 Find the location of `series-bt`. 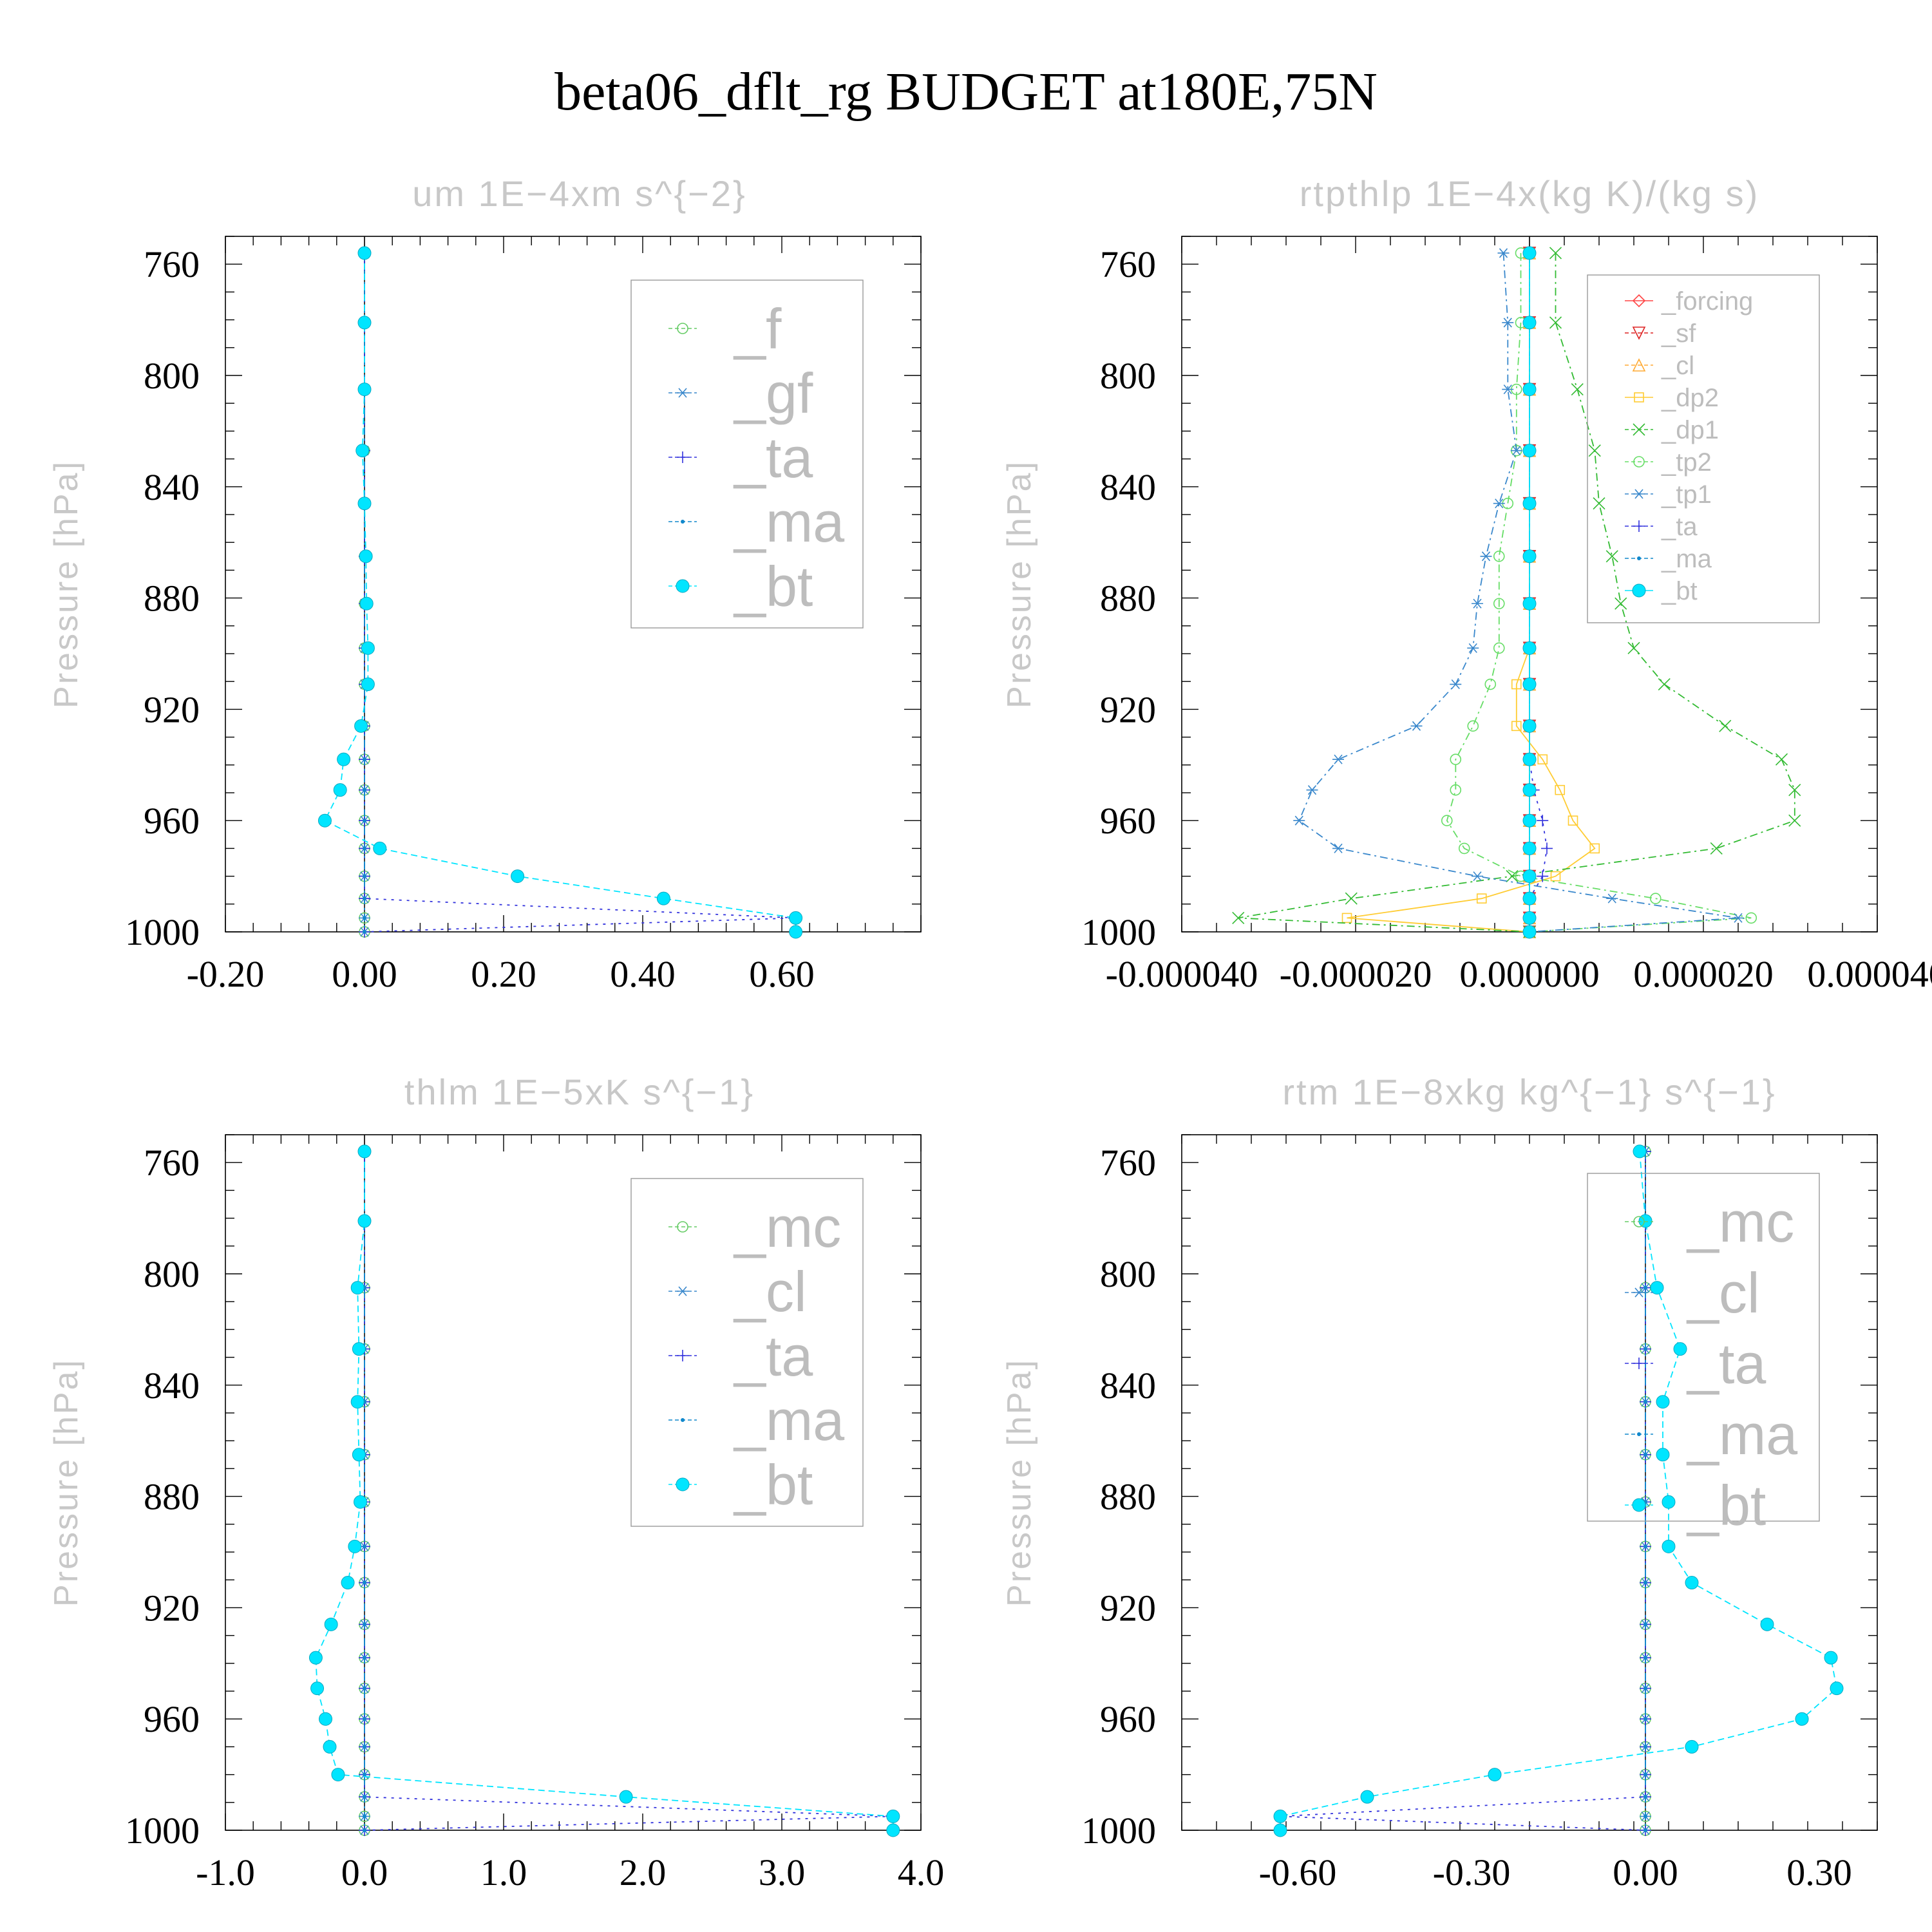

series-bt is located at coordinates (560, 592).